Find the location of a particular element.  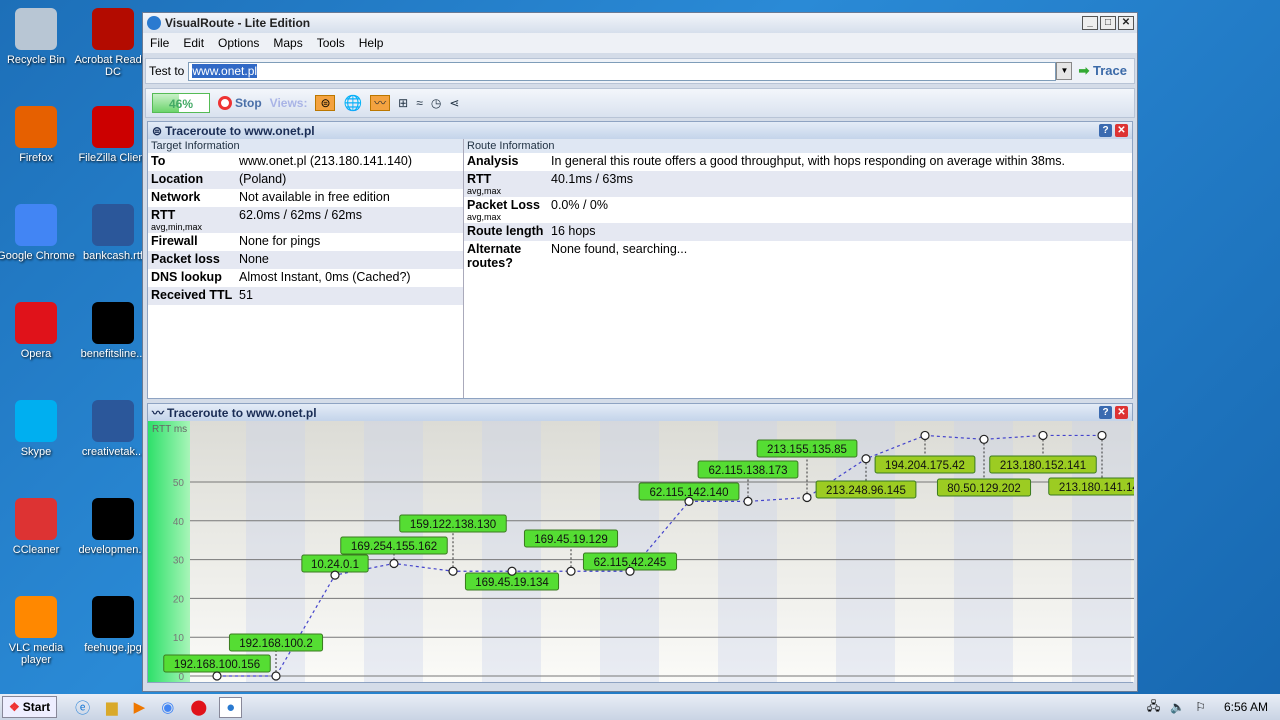

taskbar-explorer-icon: ▆ is located at coordinates (112, 707).